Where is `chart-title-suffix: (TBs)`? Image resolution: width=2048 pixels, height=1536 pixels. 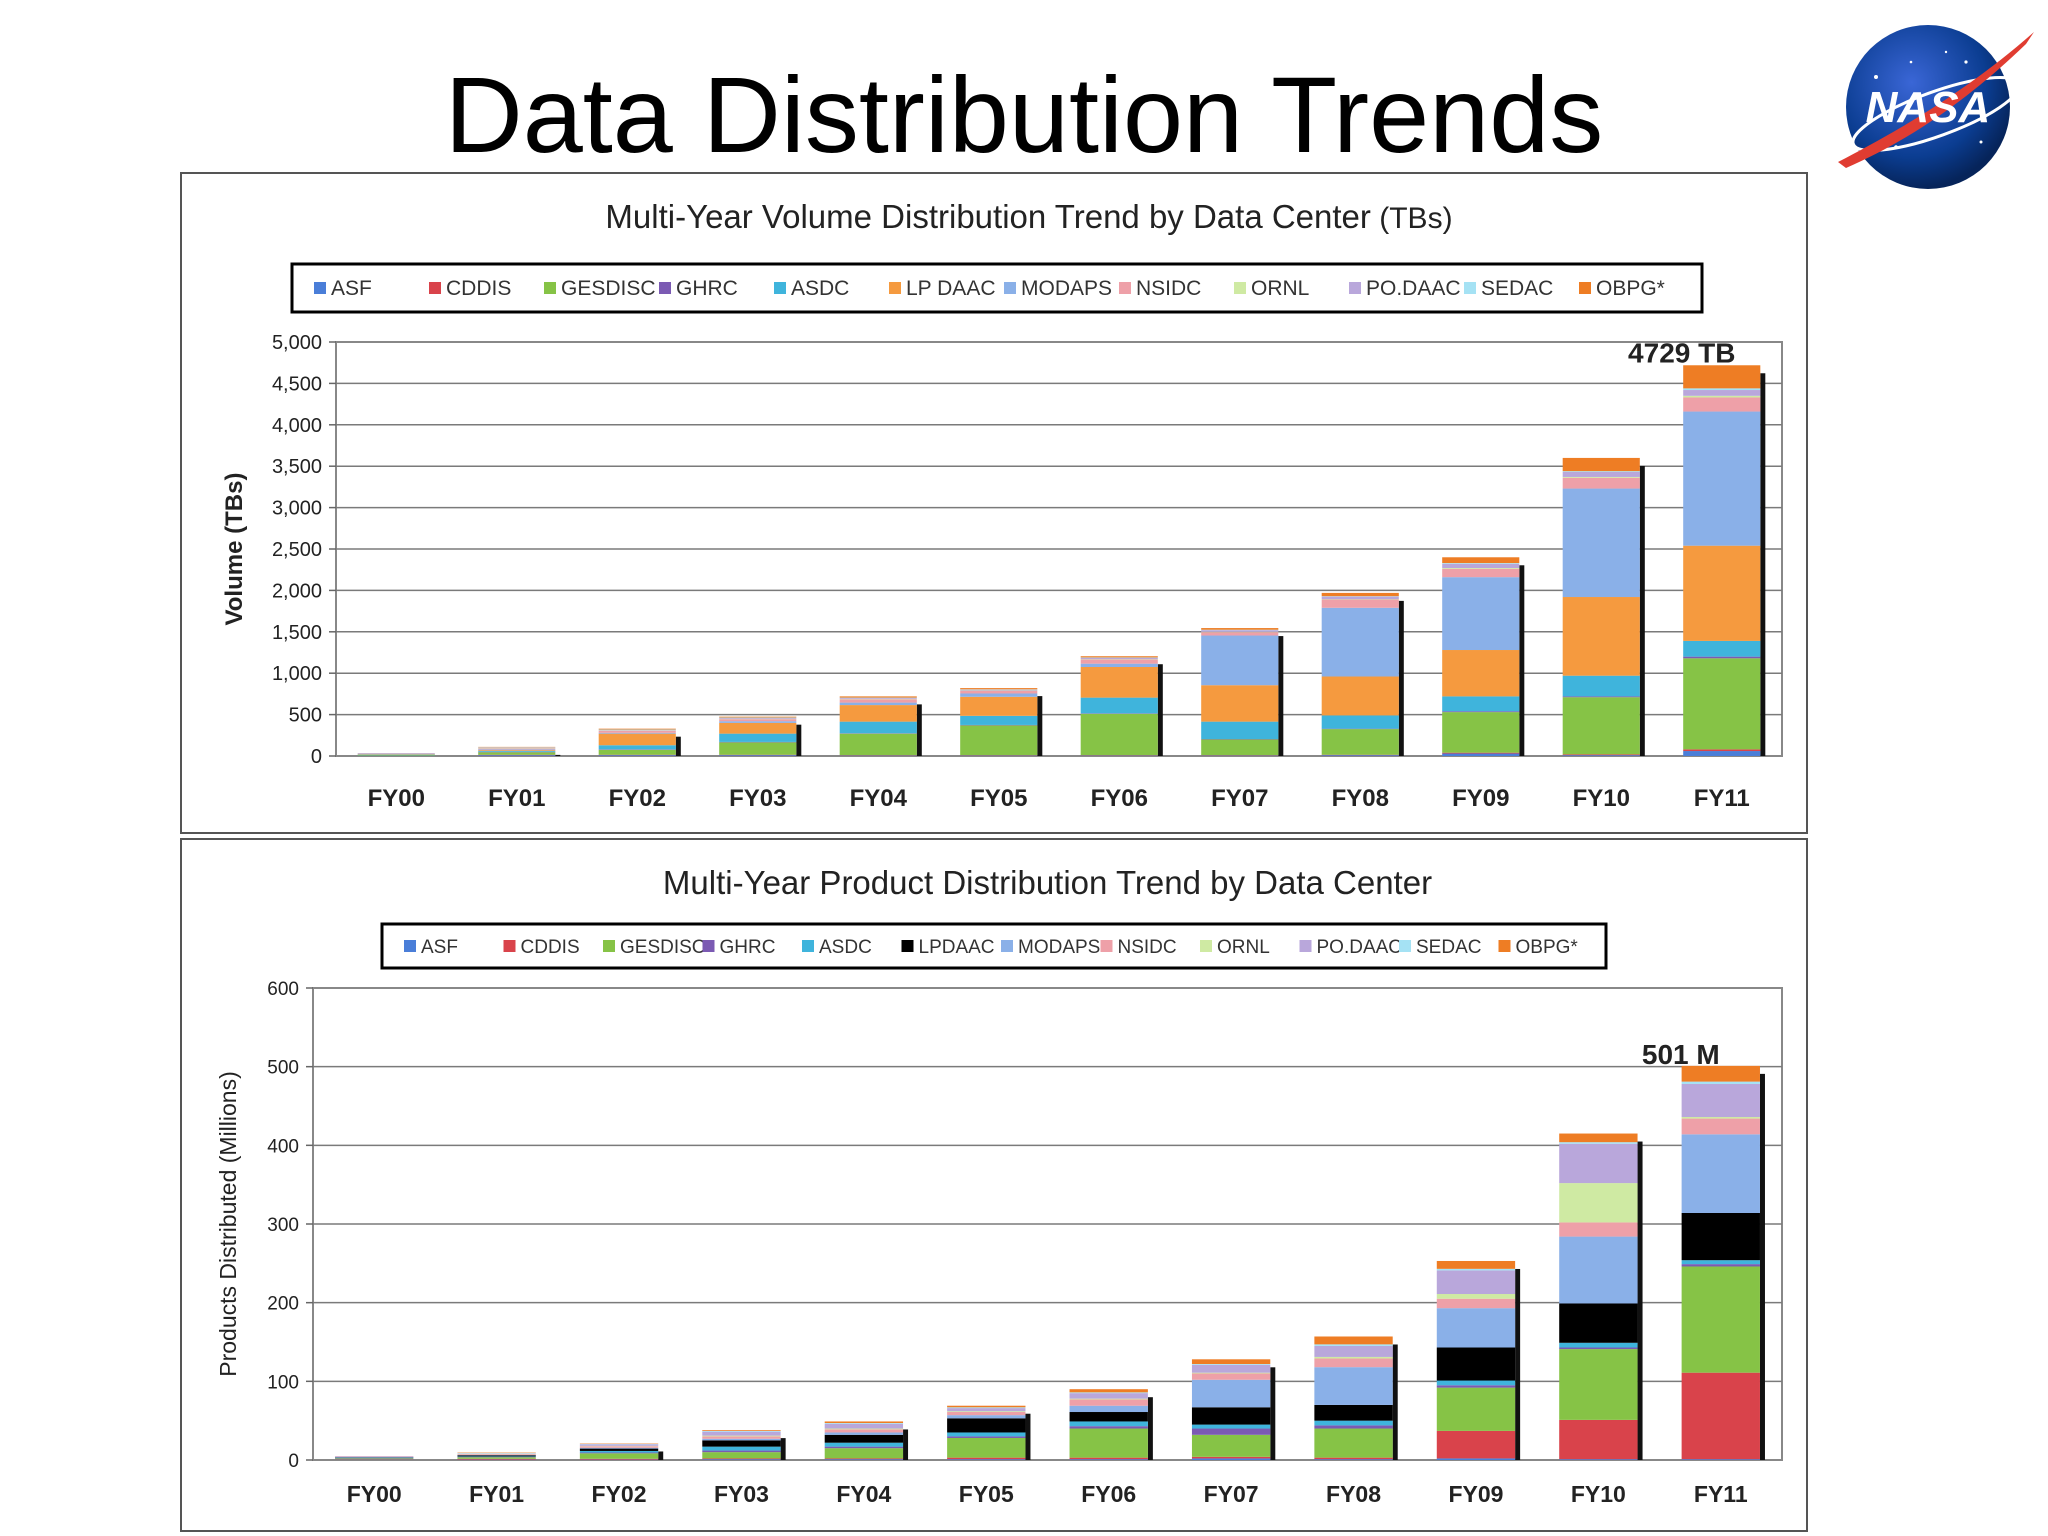 chart-title-suffix: (TBs) is located at coordinates (1412, 218).